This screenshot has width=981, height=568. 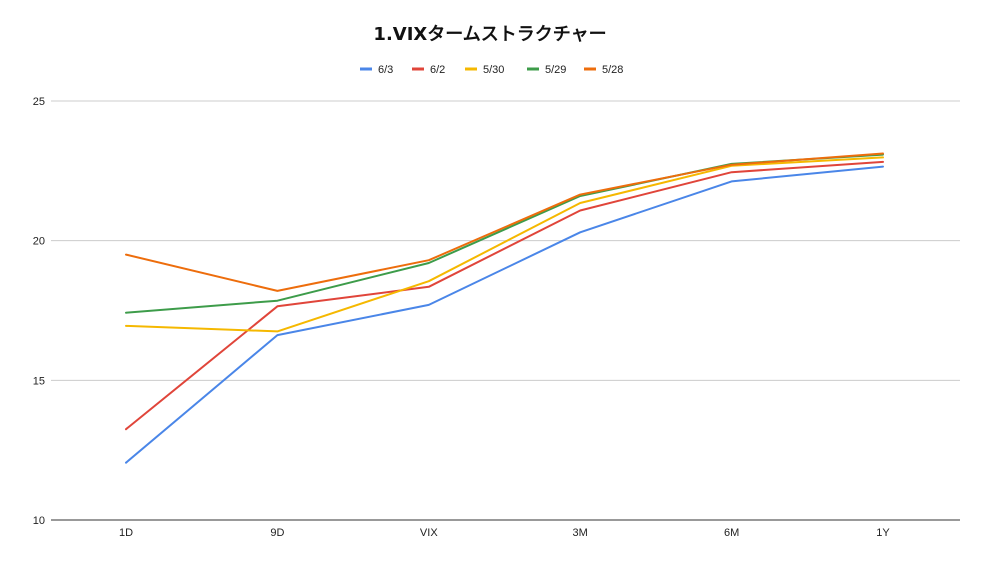 What do you see at coordinates (580, 533) in the screenshot?
I see `x-tick-label: 3M` at bounding box center [580, 533].